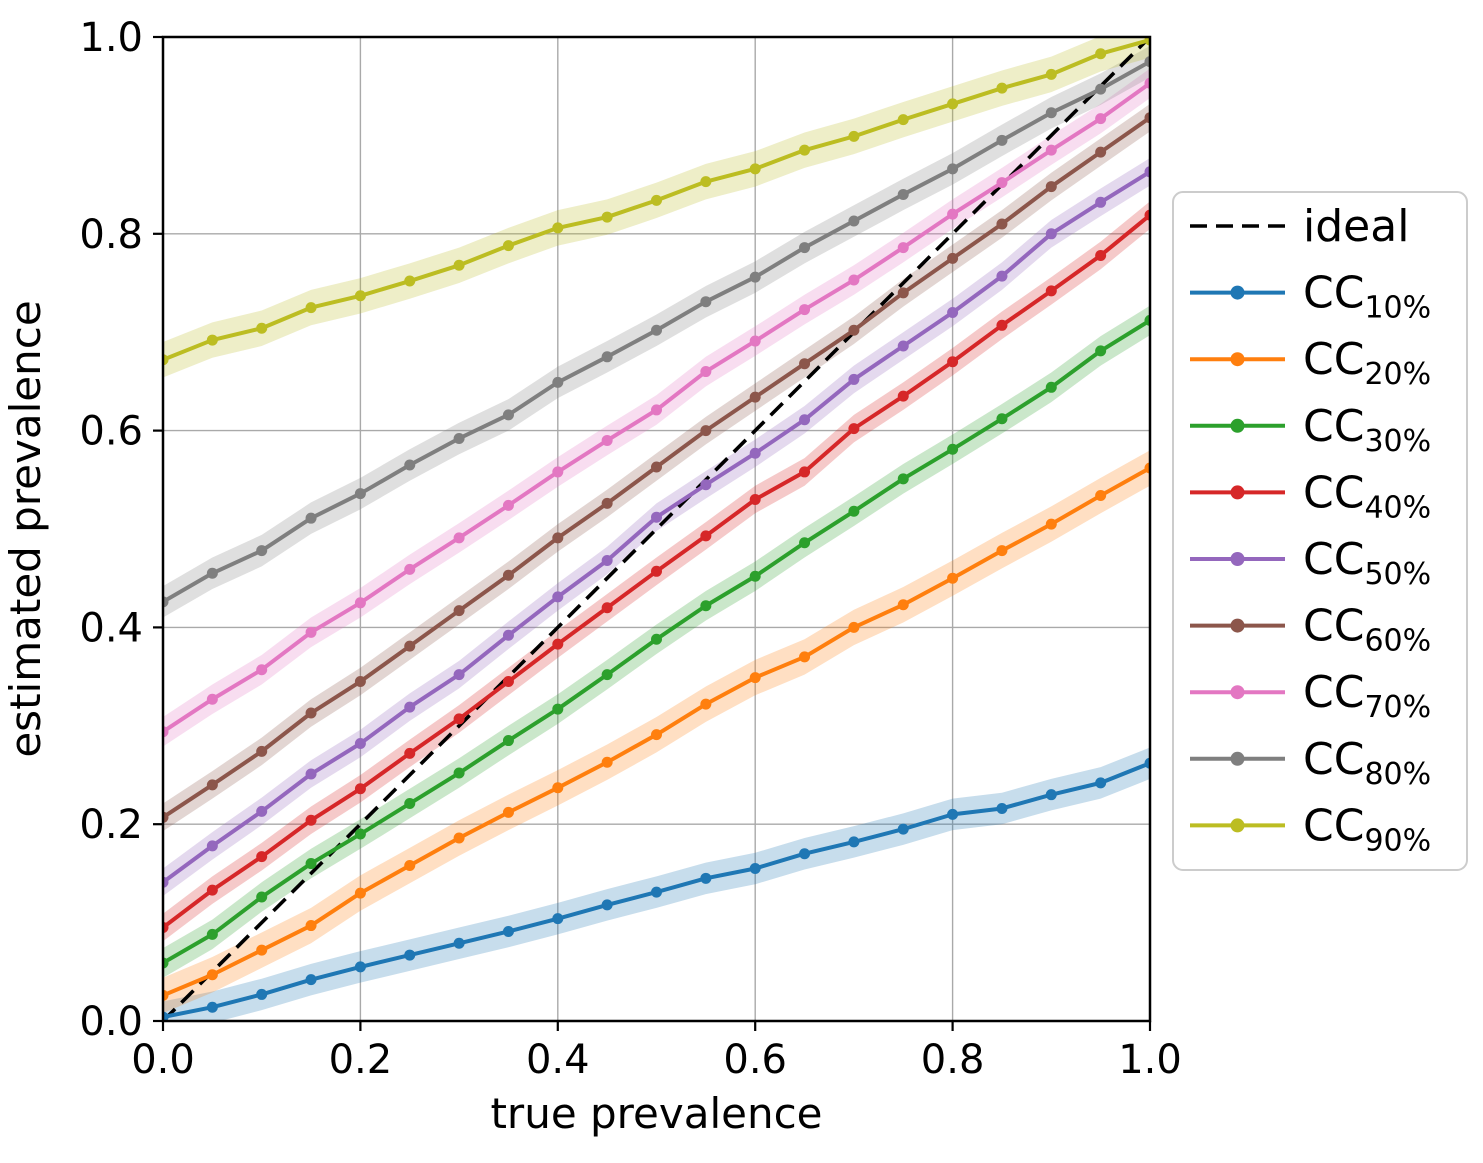 The height and width of the screenshot is (1163, 1483). Describe the element at coordinates (1367, 430) in the screenshot. I see `legend-label-CC_30%: CC30%` at that location.